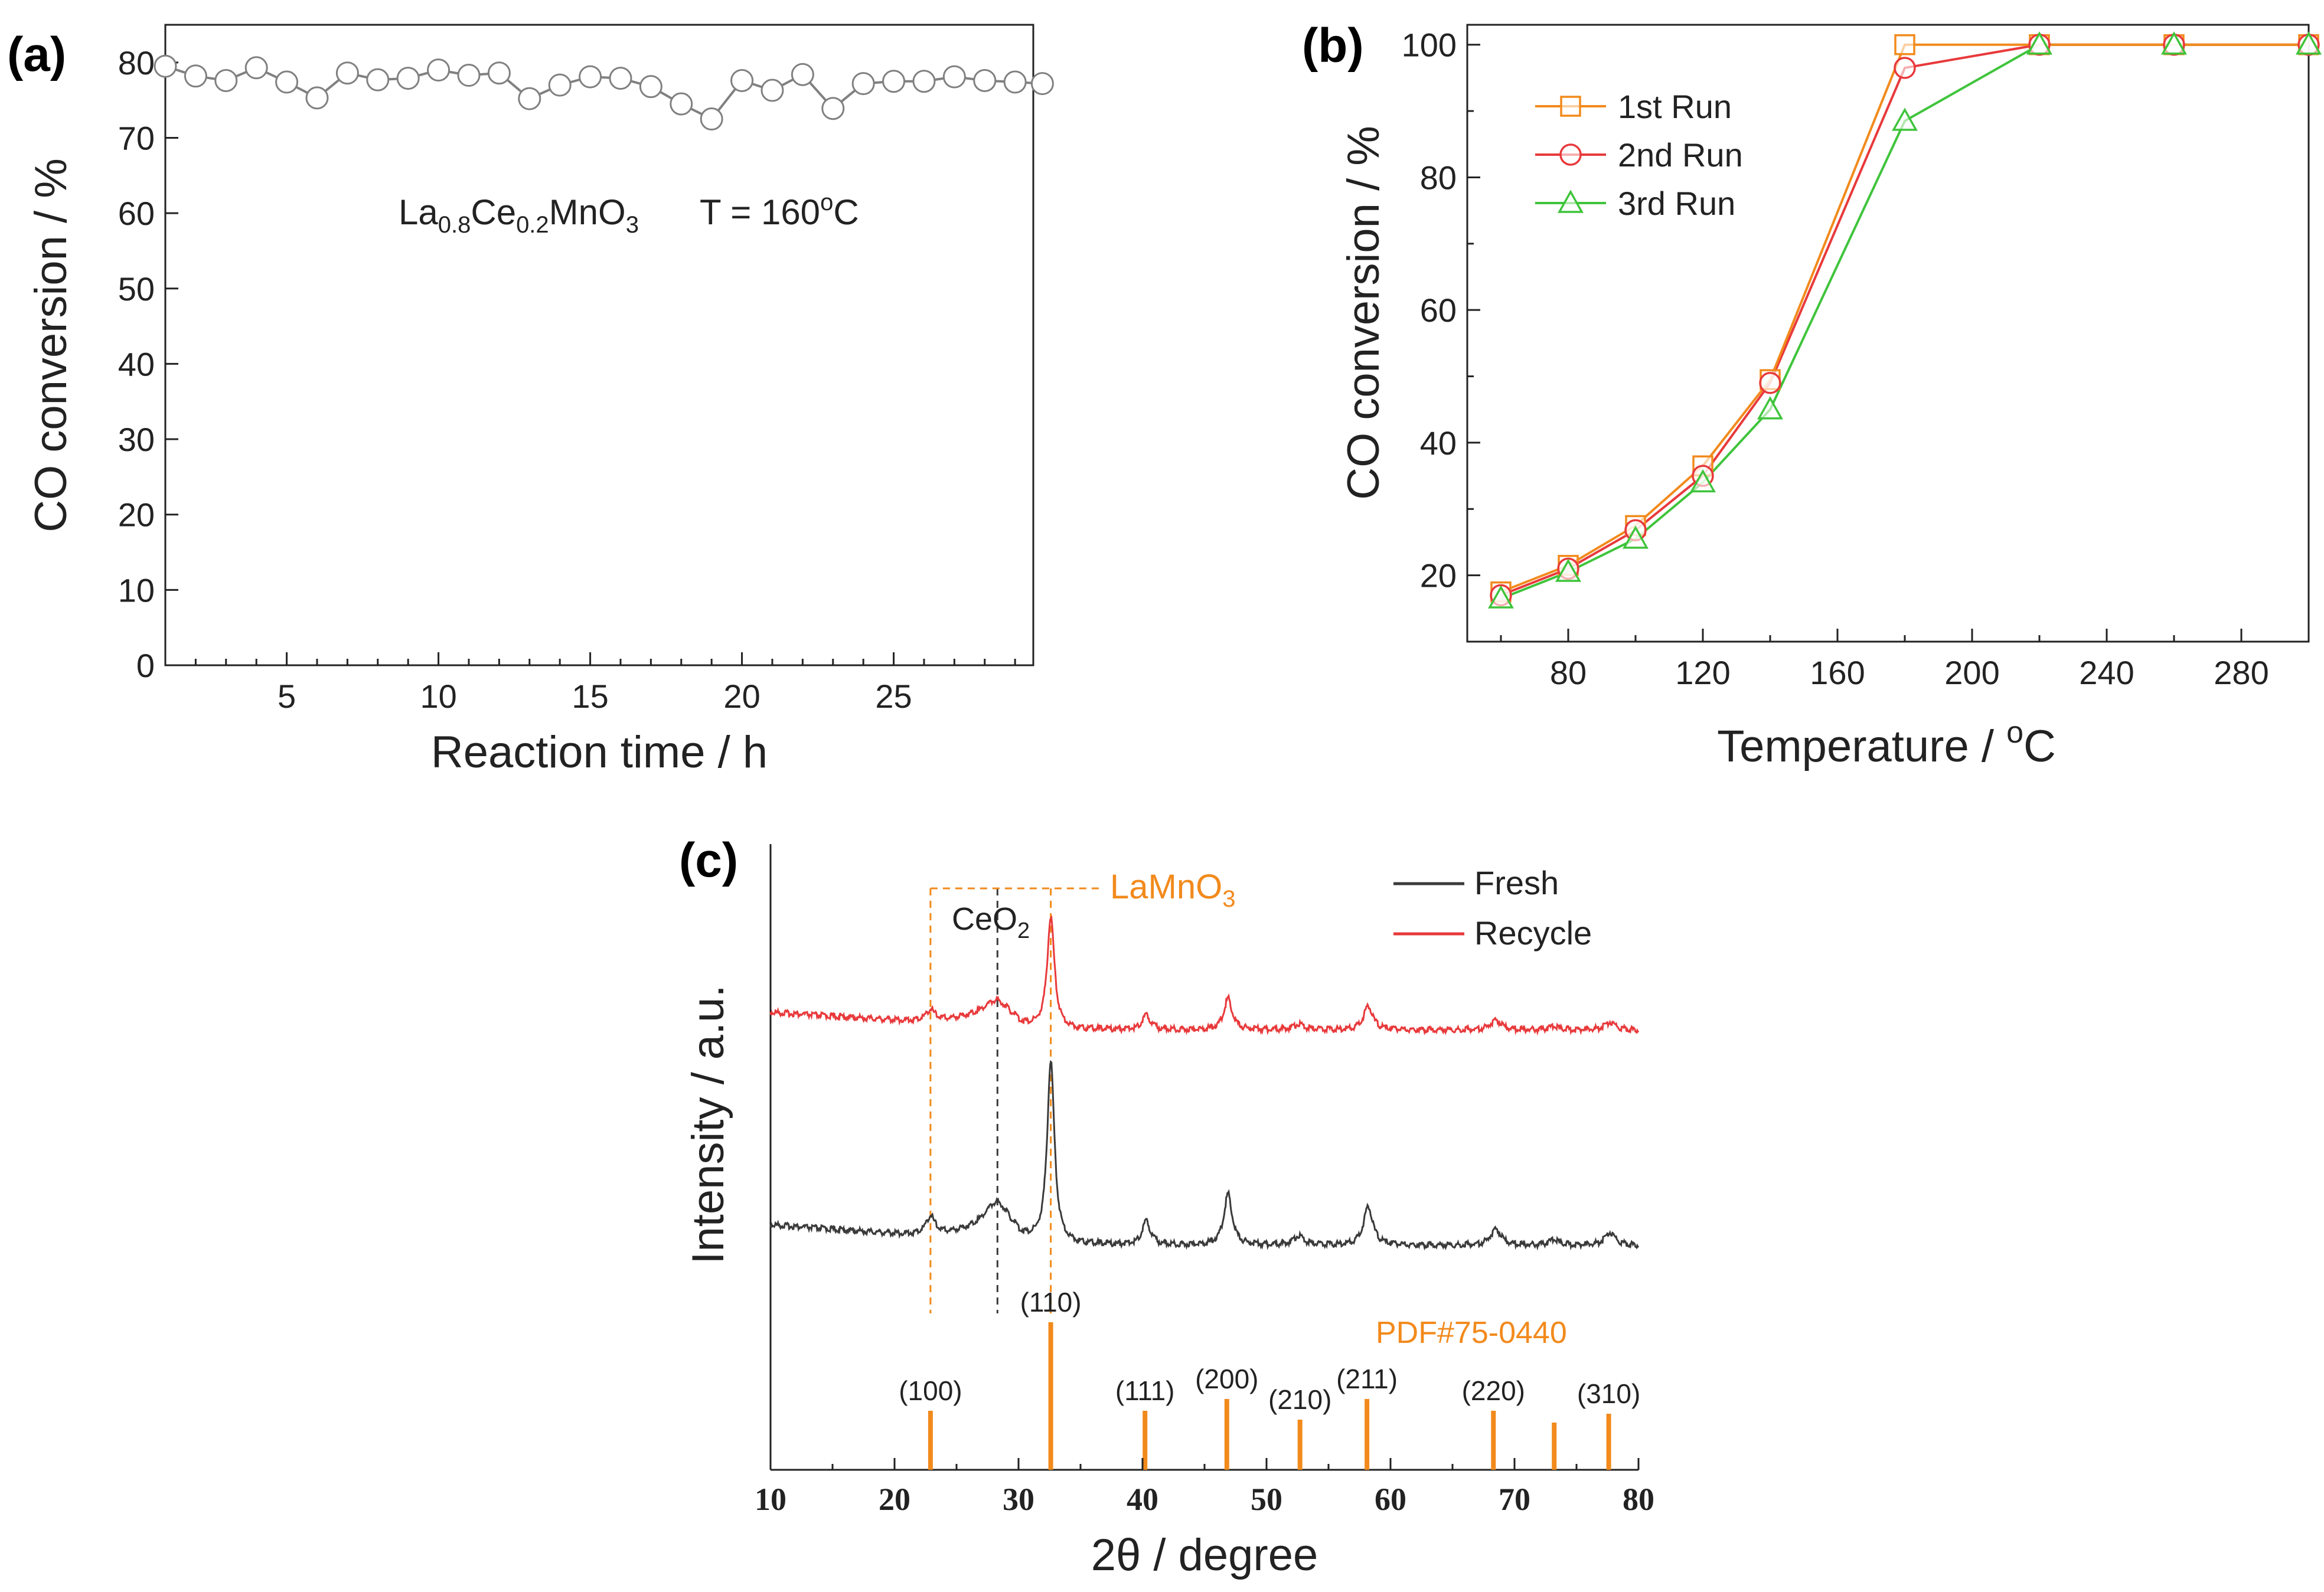 The height and width of the screenshot is (1592, 2324). I want to click on x-axis-label-b-degree: o, so click(2014, 733).